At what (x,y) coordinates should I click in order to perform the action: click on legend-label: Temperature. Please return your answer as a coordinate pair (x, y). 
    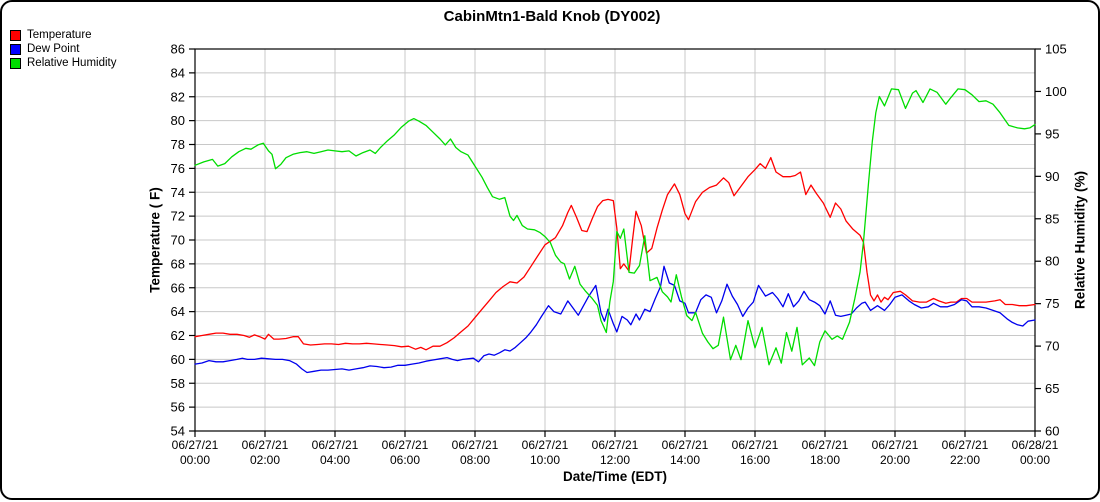
    Looking at the image, I should click on (59, 35).